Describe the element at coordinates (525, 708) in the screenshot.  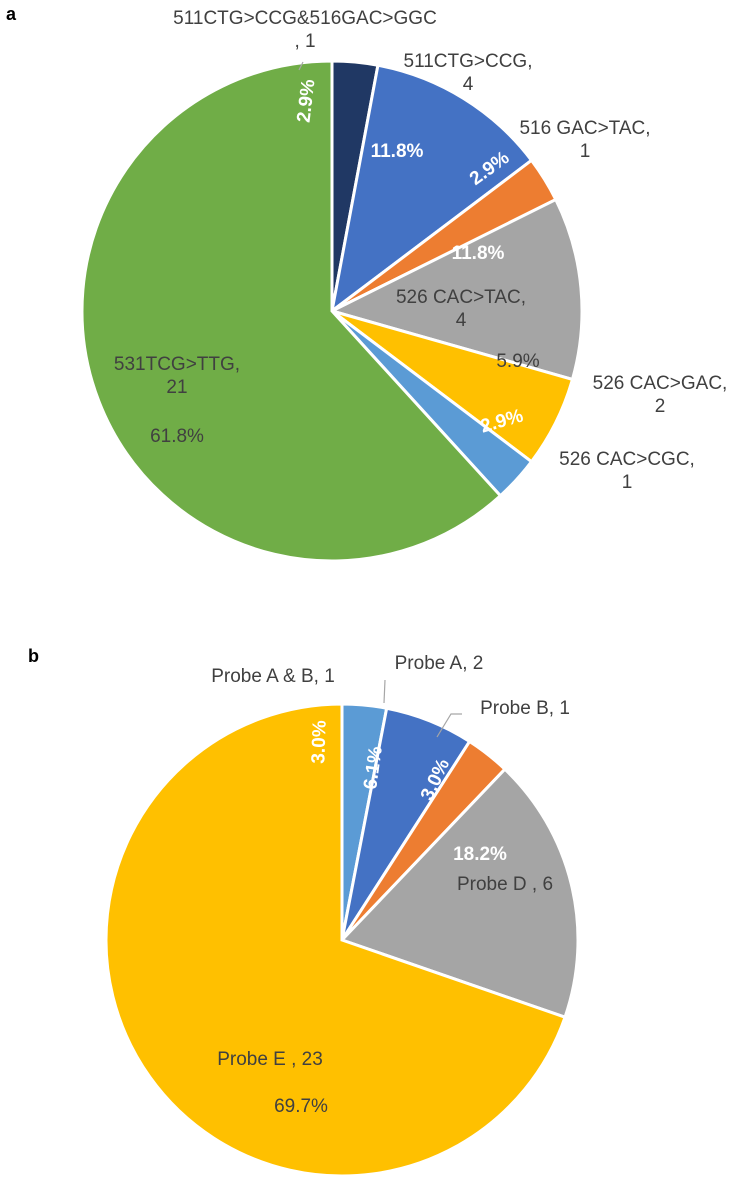
I see `category-label-probe-b: Probe B, 1` at that location.